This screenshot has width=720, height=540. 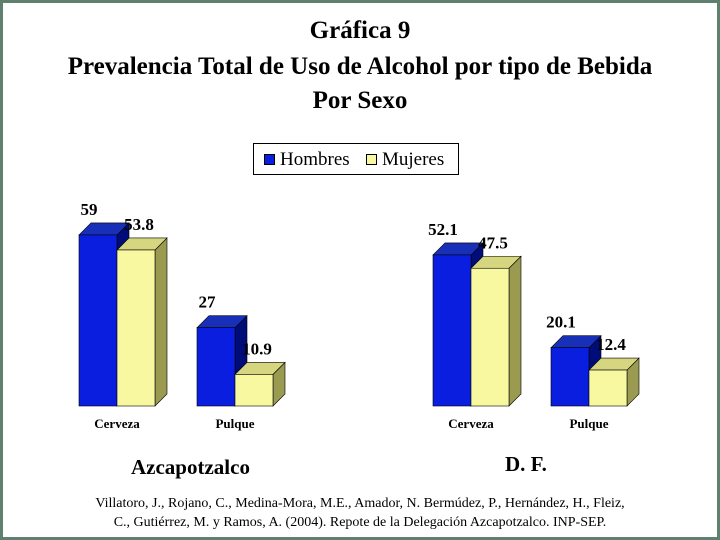 What do you see at coordinates (371, 159) in the screenshot?
I see `legend-swatch-mujeres` at bounding box center [371, 159].